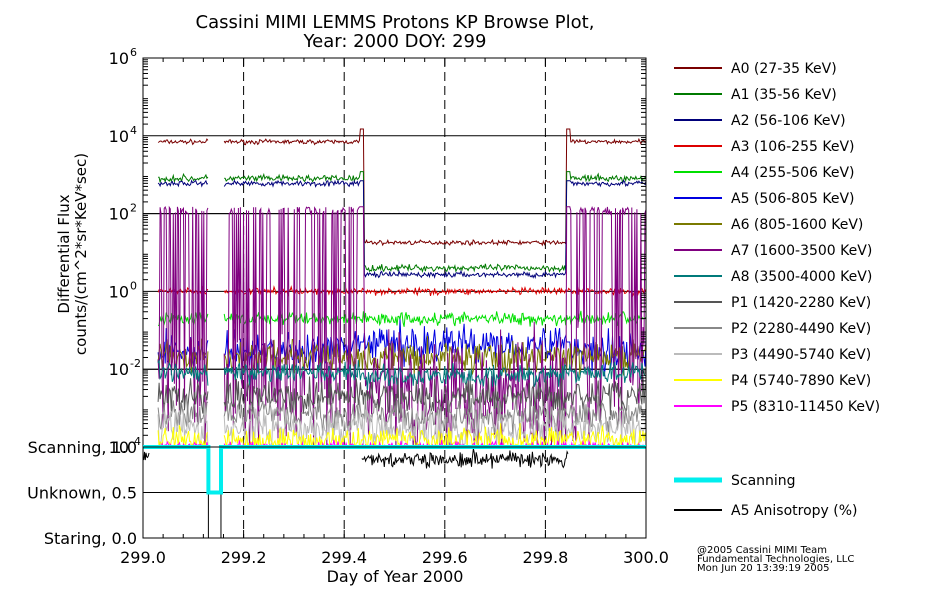 The height and width of the screenshot is (600, 950). Describe the element at coordinates (646, 557) in the screenshot. I see `x-tick-label: 300.0` at that location.